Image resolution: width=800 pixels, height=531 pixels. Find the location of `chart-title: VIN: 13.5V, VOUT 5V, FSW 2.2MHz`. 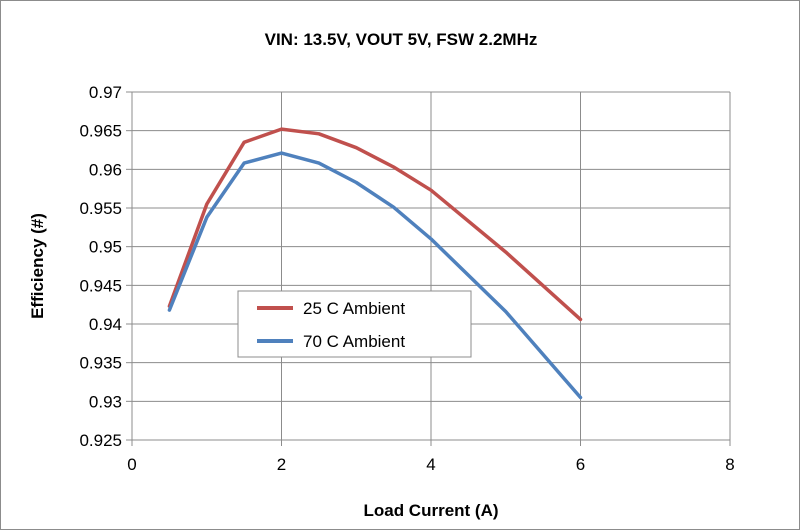

chart-title: VIN: 13.5V, VOUT 5V, FSW 2.2MHz is located at coordinates (401, 39).